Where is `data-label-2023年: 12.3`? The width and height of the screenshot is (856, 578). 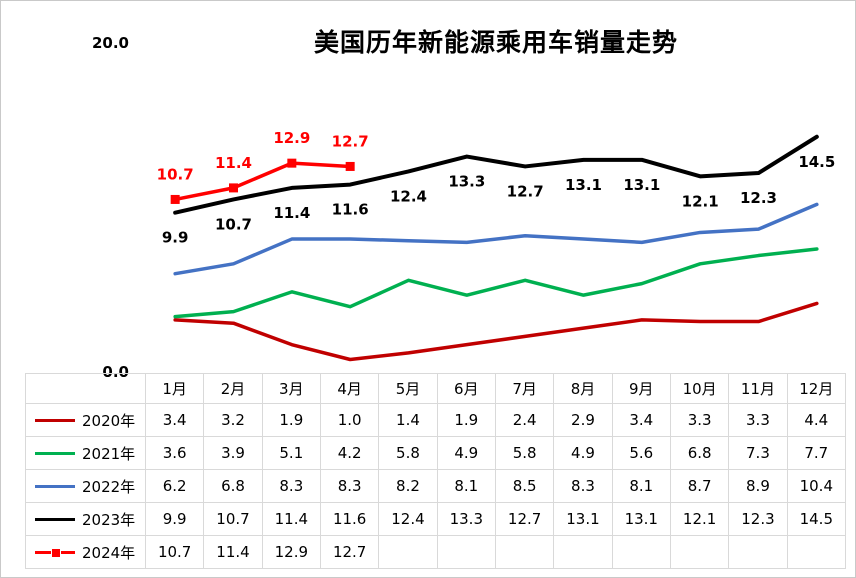
data-label-2023年: 12.3 is located at coordinates (758, 198).